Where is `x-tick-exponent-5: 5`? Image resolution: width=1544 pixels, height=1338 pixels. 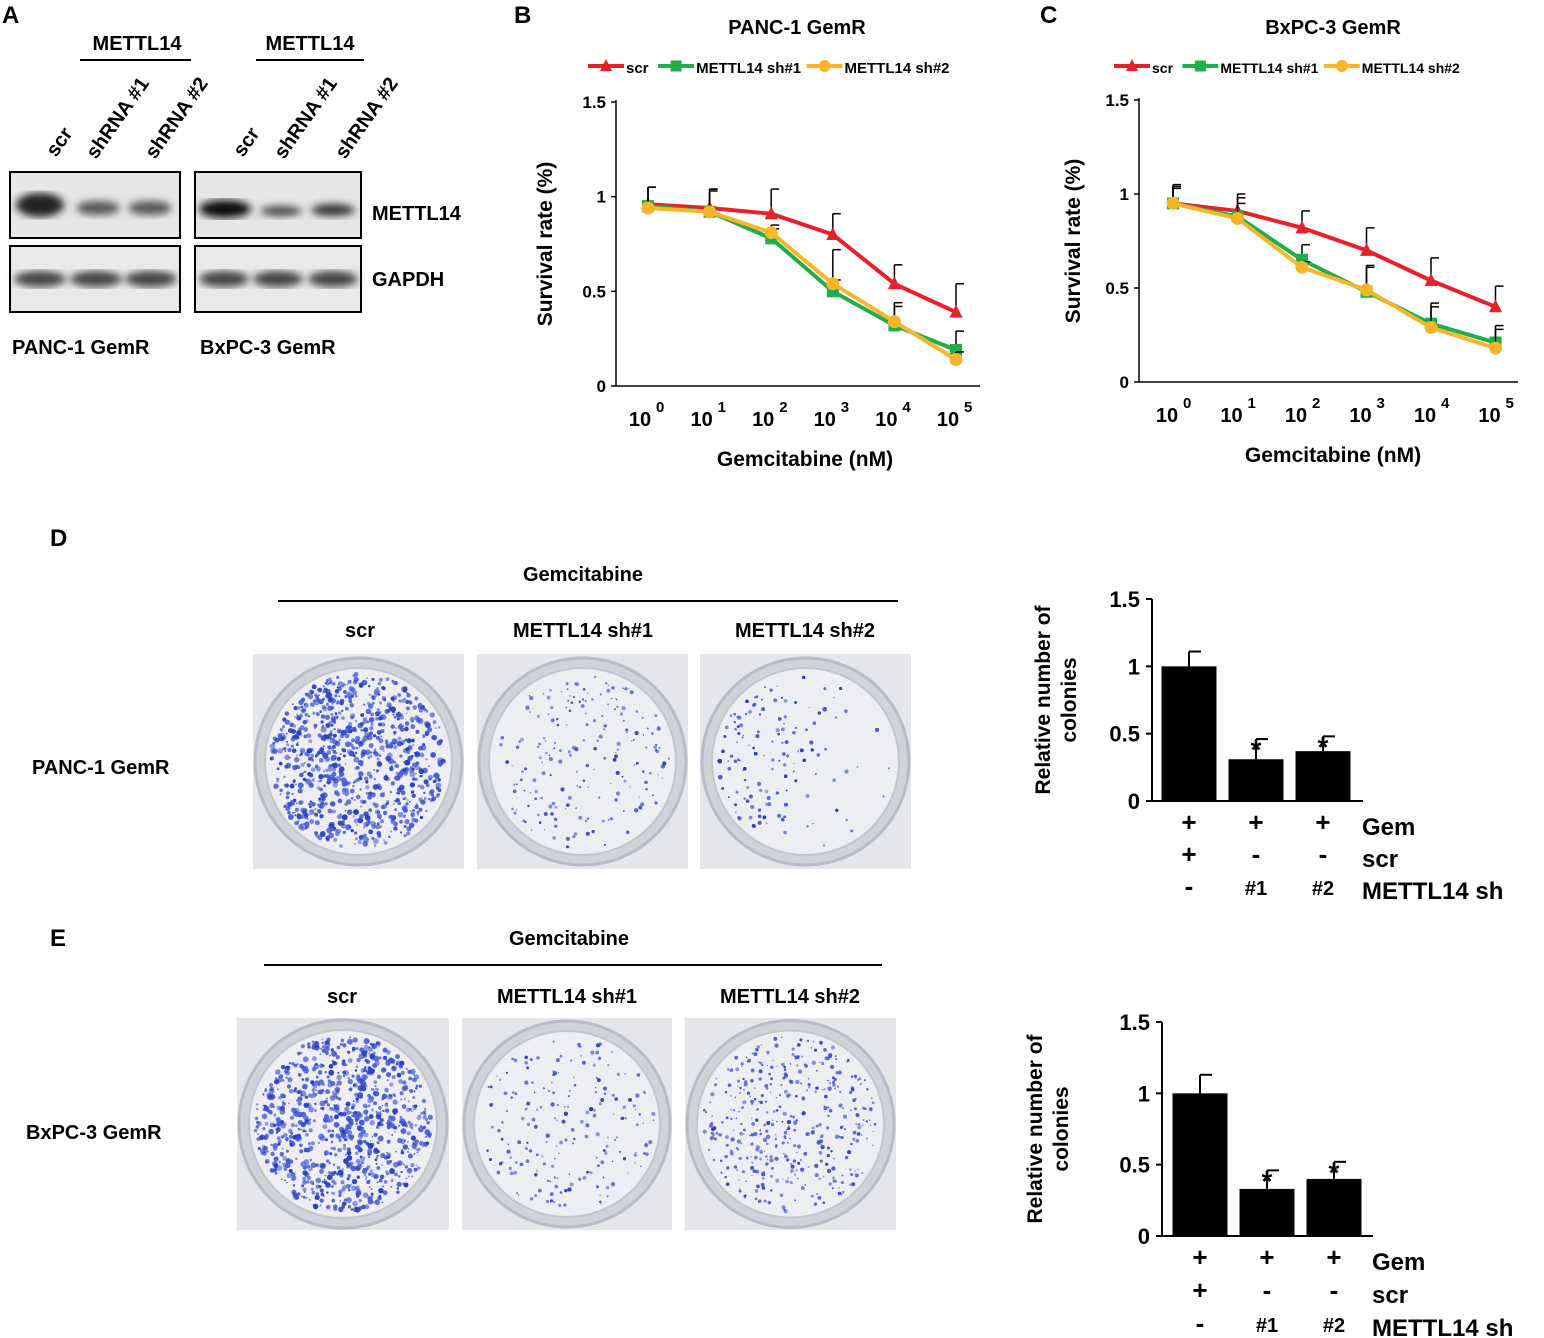
x-tick-exponent-5: 5 is located at coordinates (1510, 403).